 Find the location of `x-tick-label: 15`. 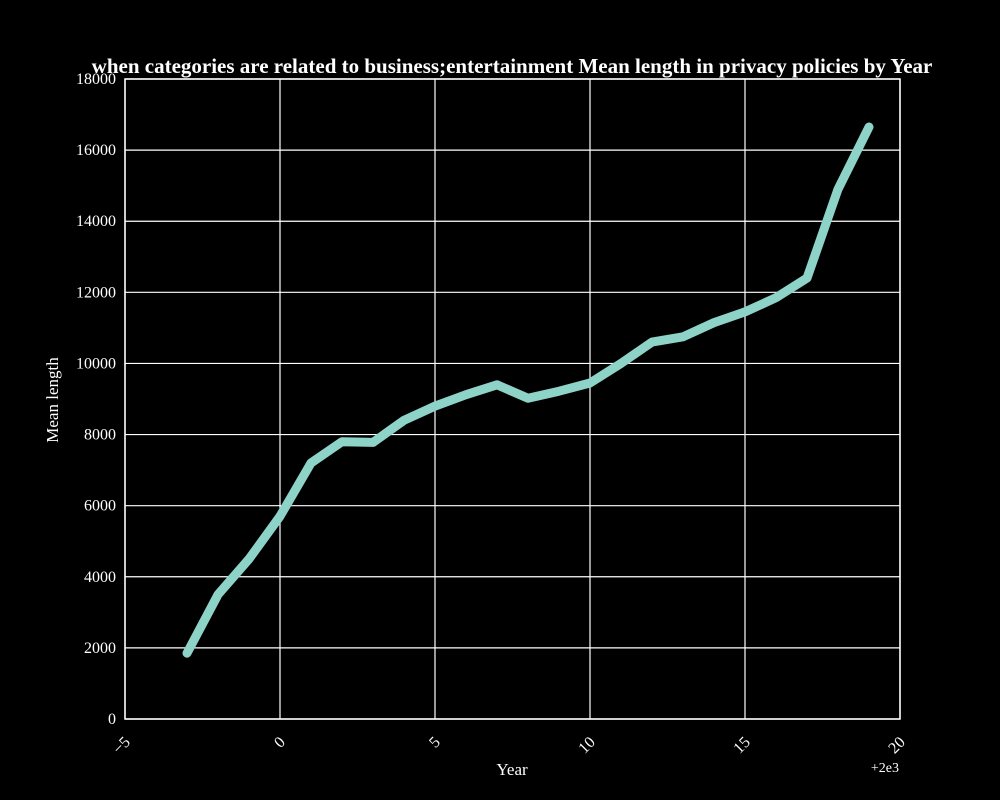

x-tick-label: 15 is located at coordinates (741, 745).